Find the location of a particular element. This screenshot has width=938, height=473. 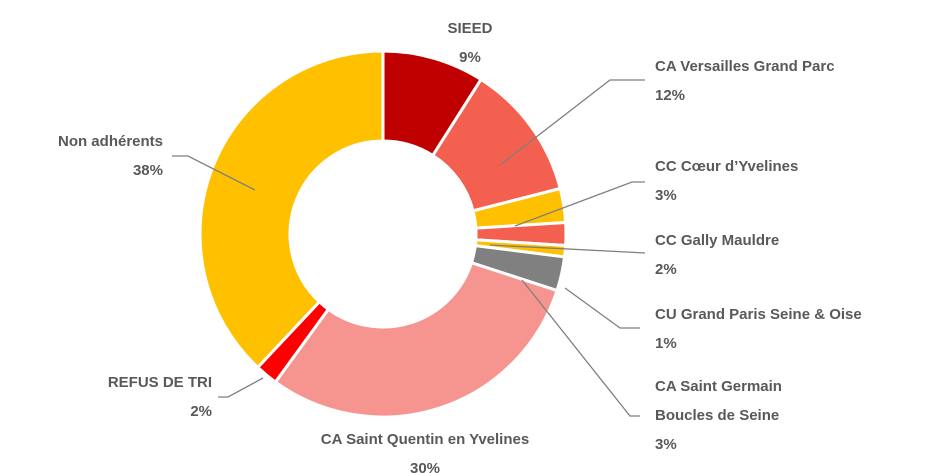

category-name: CA Versailles Grand Parc is located at coordinates (745, 66).